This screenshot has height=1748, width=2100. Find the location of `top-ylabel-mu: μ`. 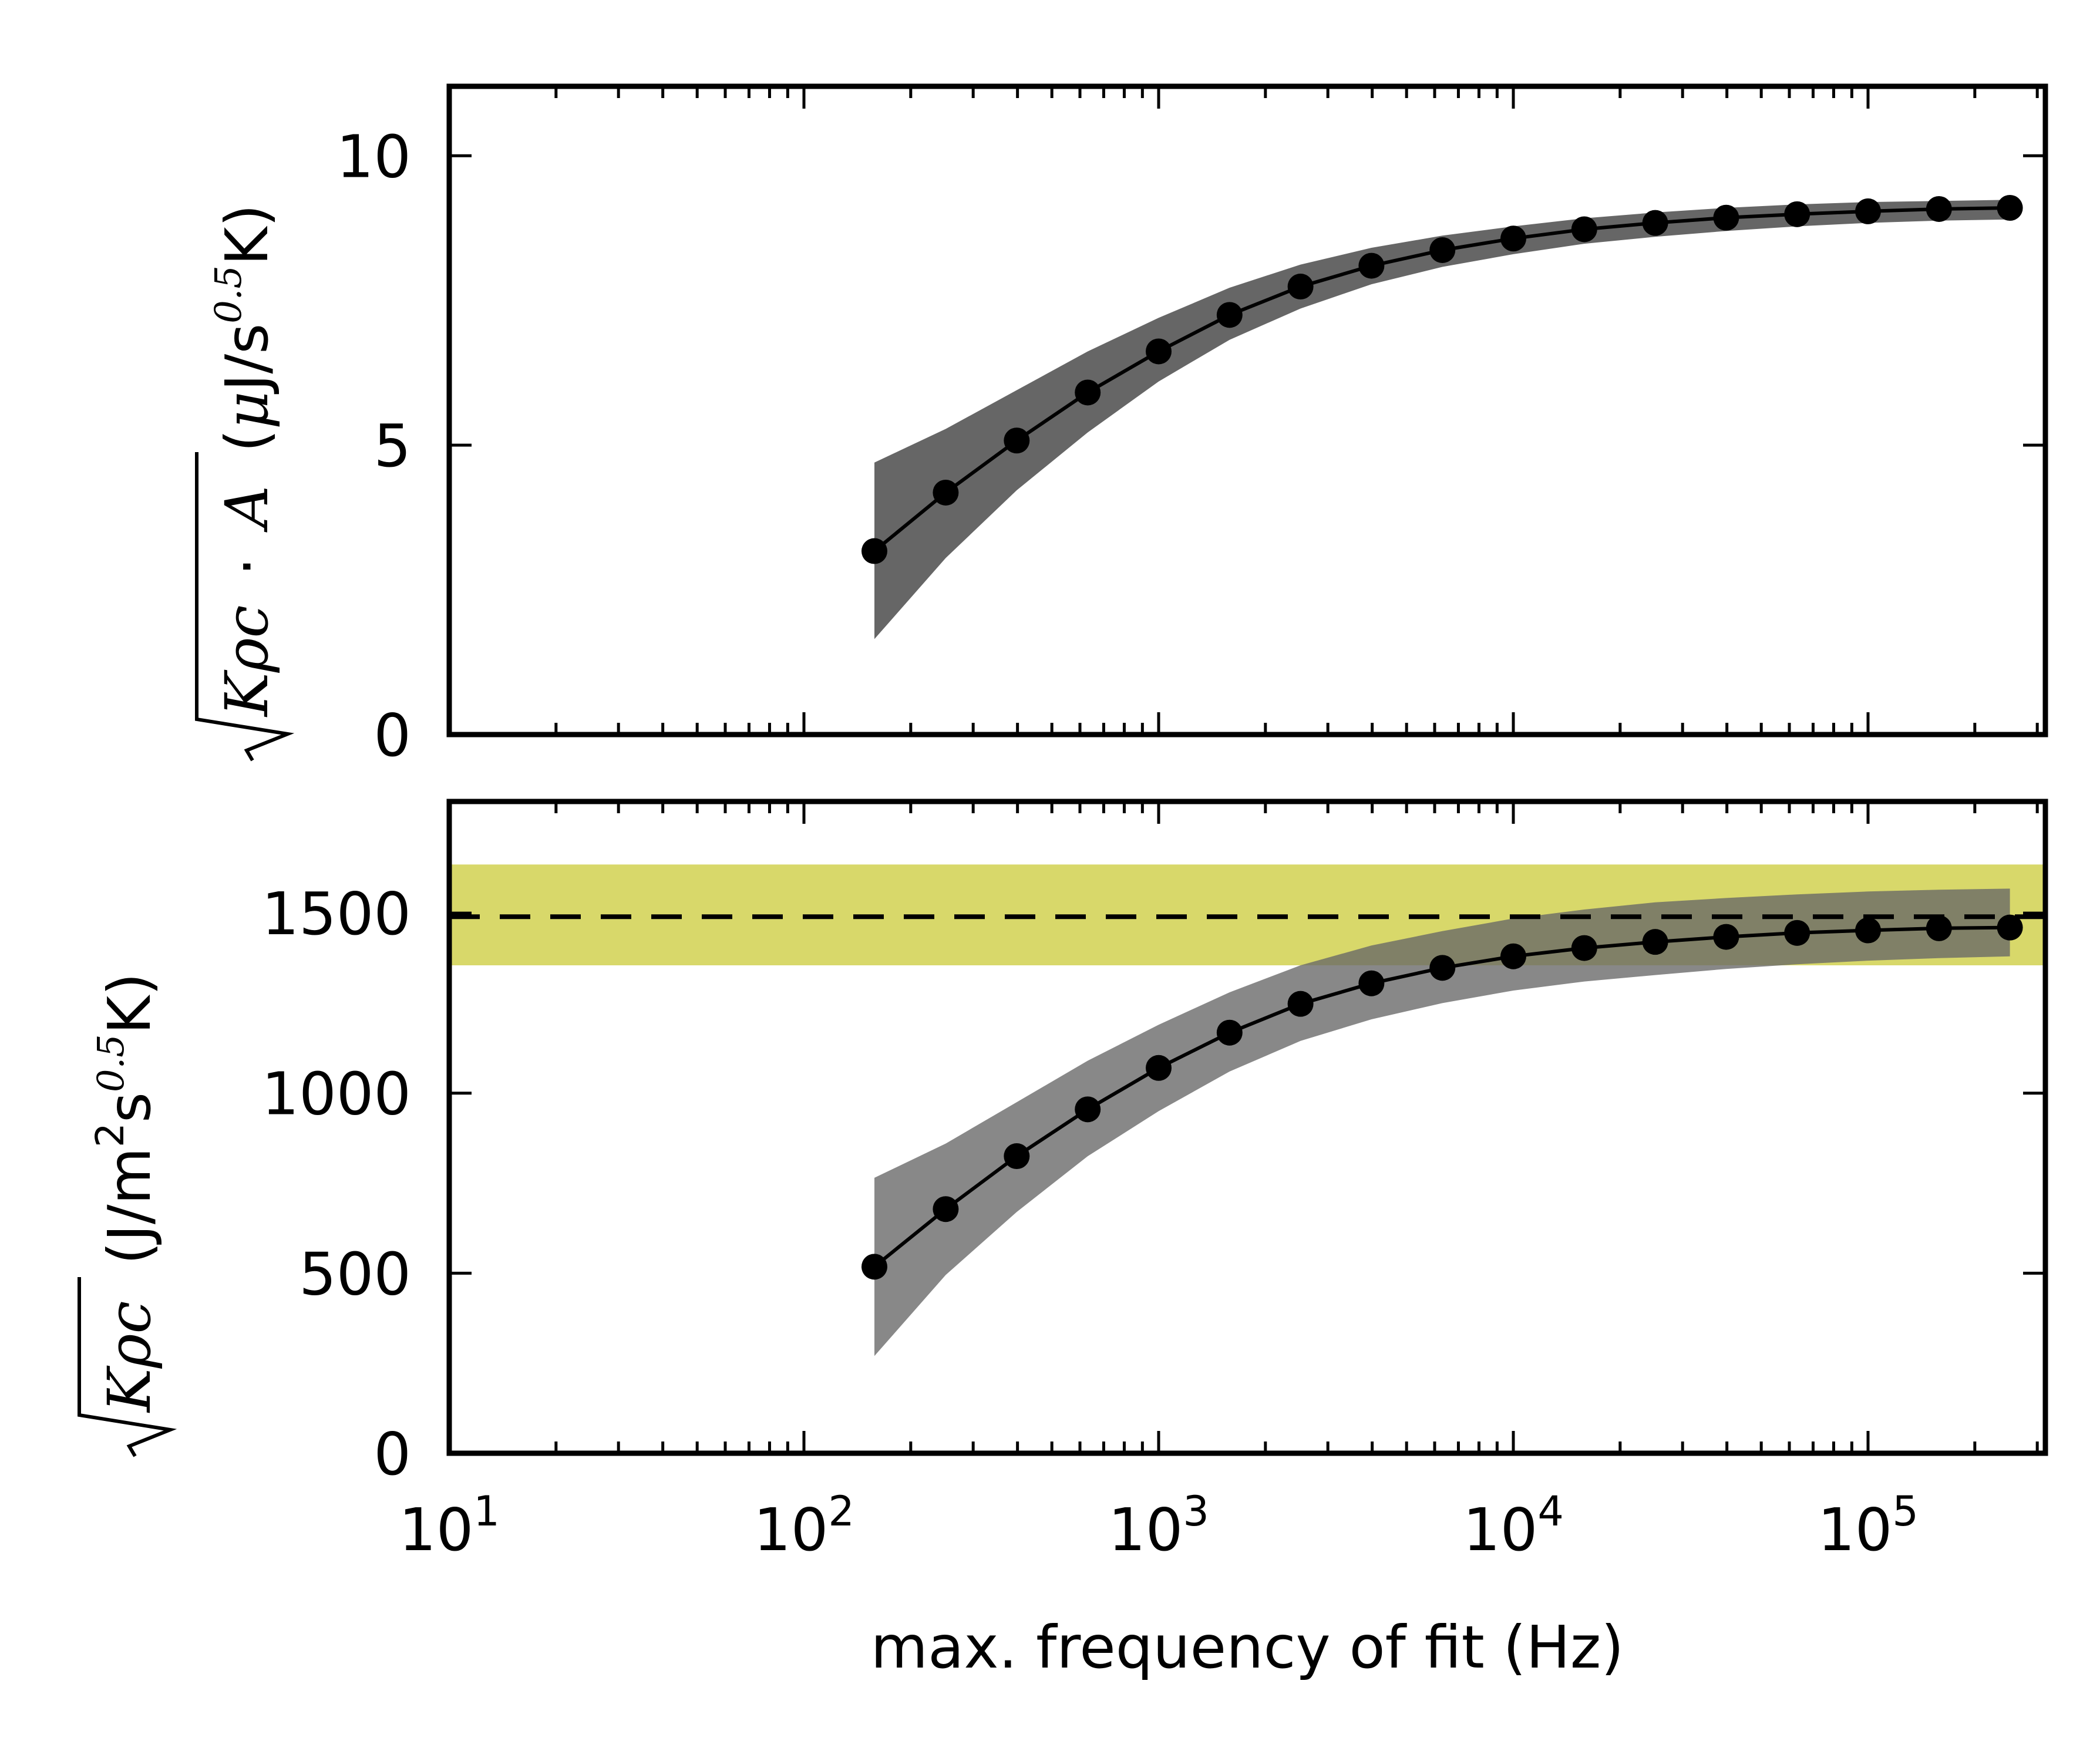

top-ylabel-mu: μ is located at coordinates (247, 410).